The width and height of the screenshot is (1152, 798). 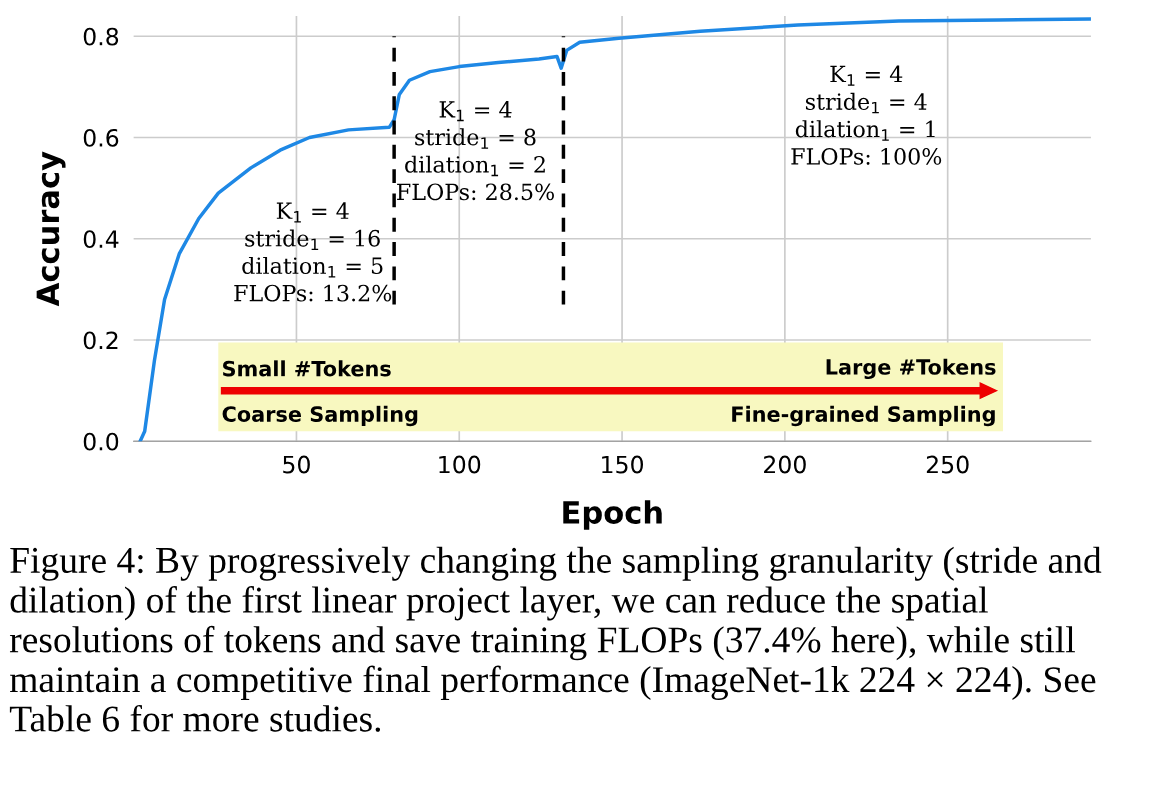 What do you see at coordinates (101, 441) in the screenshot?
I see `y-tick-label: 0.0` at bounding box center [101, 441].